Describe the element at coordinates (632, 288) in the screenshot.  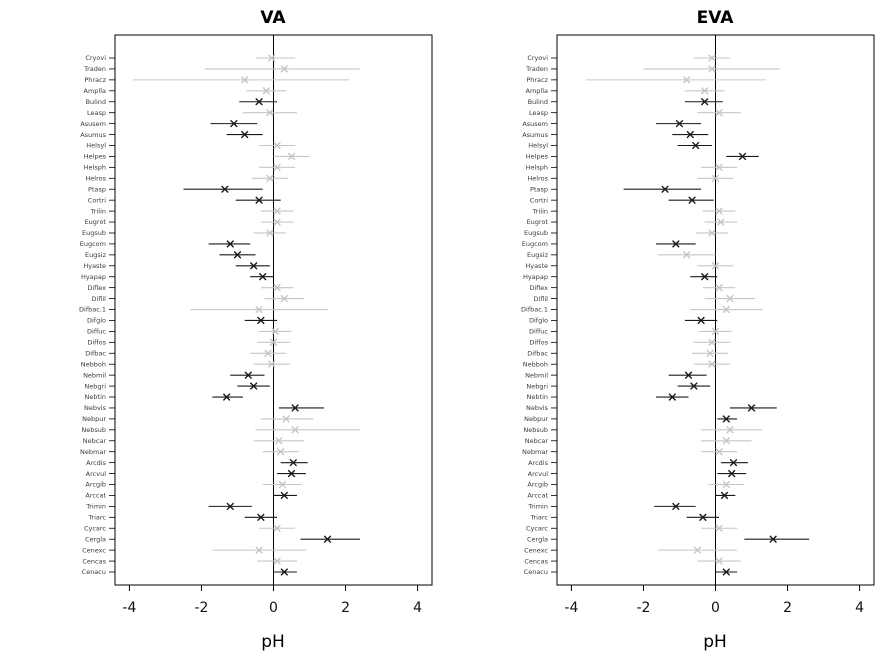
I see `forest-row: Diflex` at that location.